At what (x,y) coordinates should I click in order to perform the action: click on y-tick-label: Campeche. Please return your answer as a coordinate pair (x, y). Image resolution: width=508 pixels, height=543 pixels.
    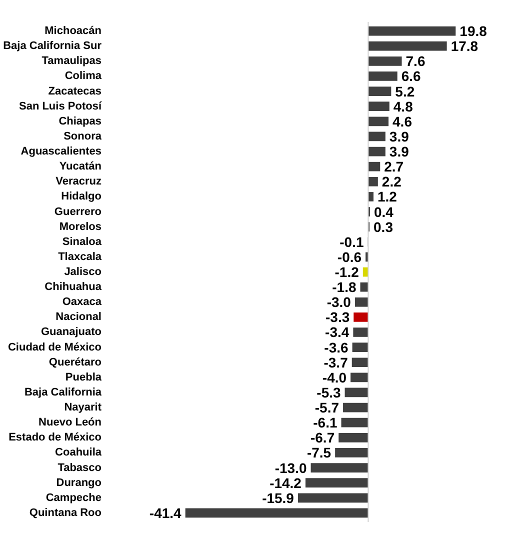
    Looking at the image, I should click on (74, 498).